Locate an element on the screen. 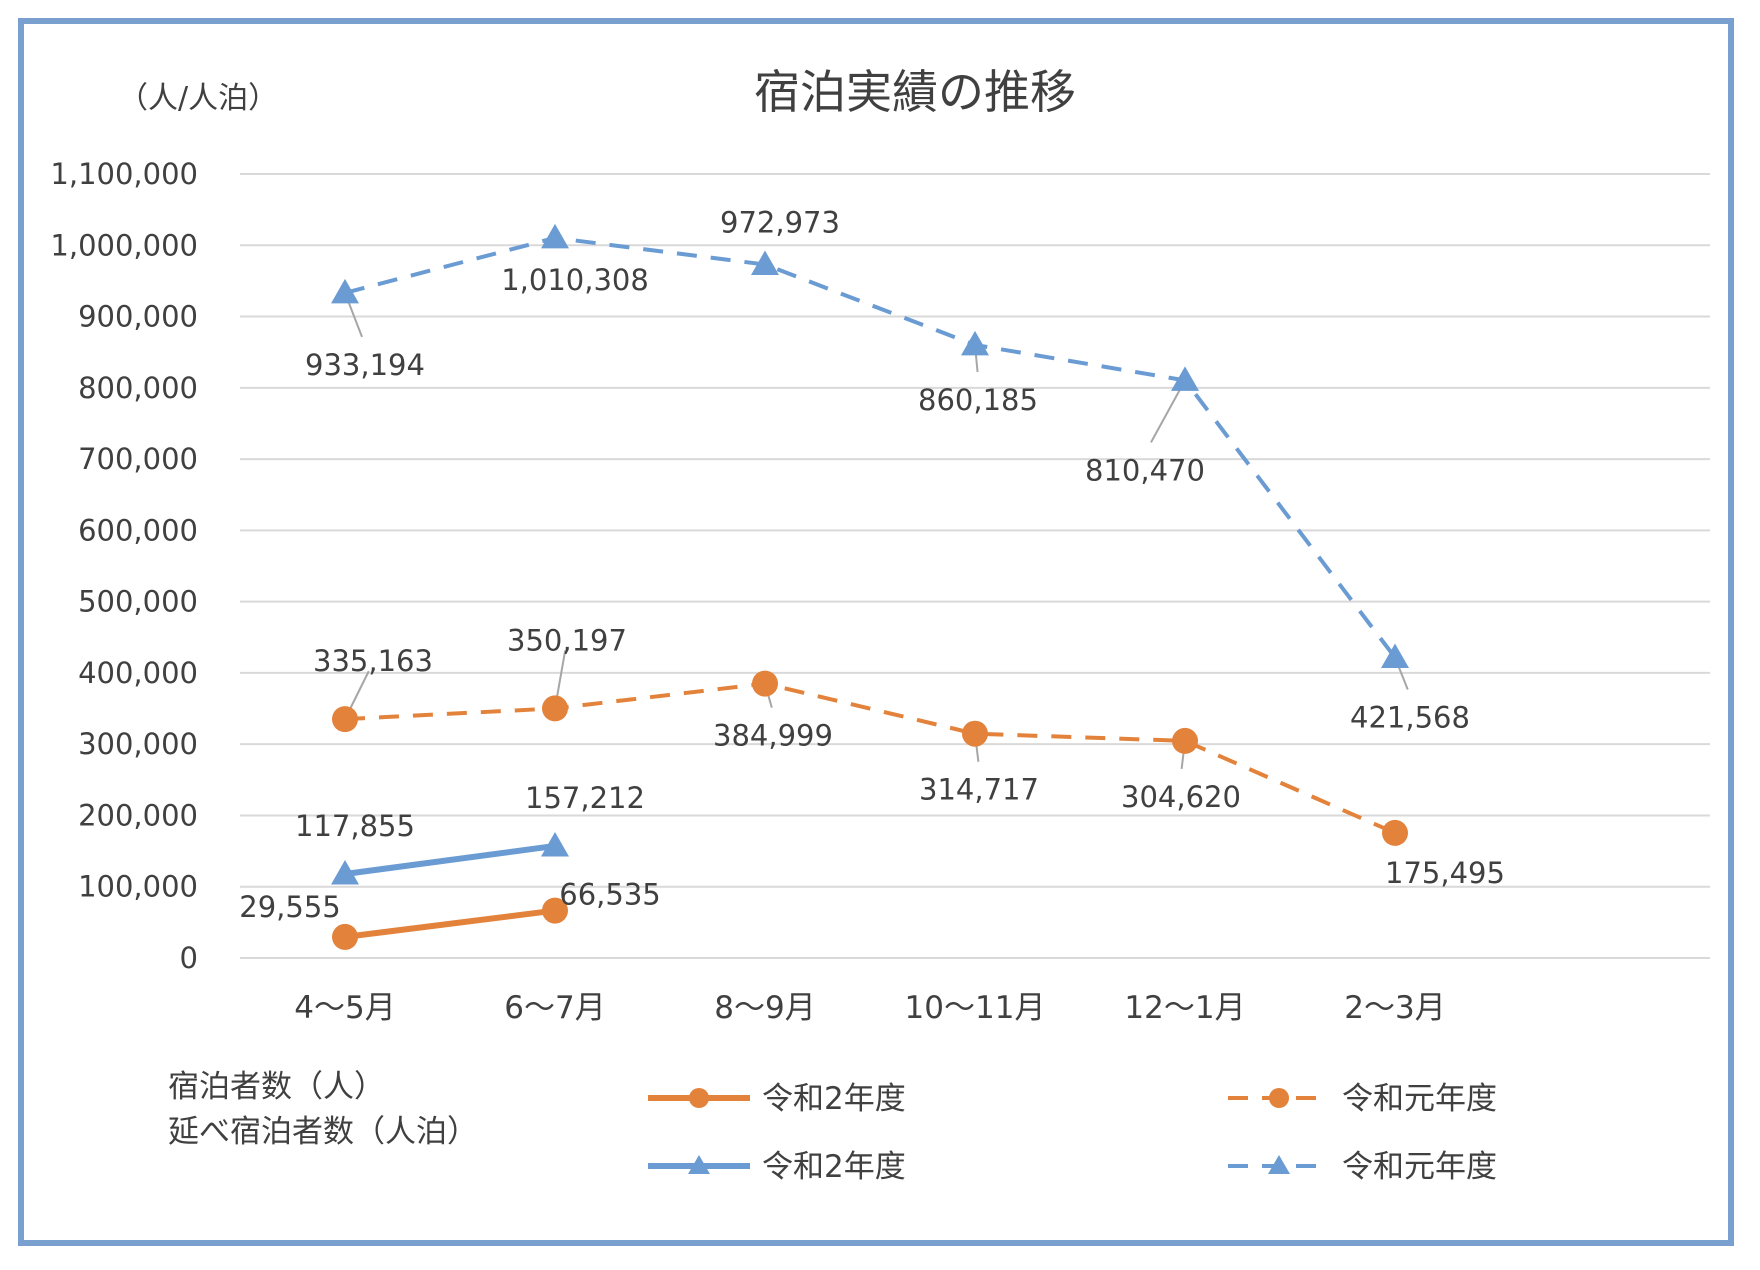 Image resolution: width=1760 pixels, height=1270 pixels. data-label: 304,620 is located at coordinates (1181, 797).